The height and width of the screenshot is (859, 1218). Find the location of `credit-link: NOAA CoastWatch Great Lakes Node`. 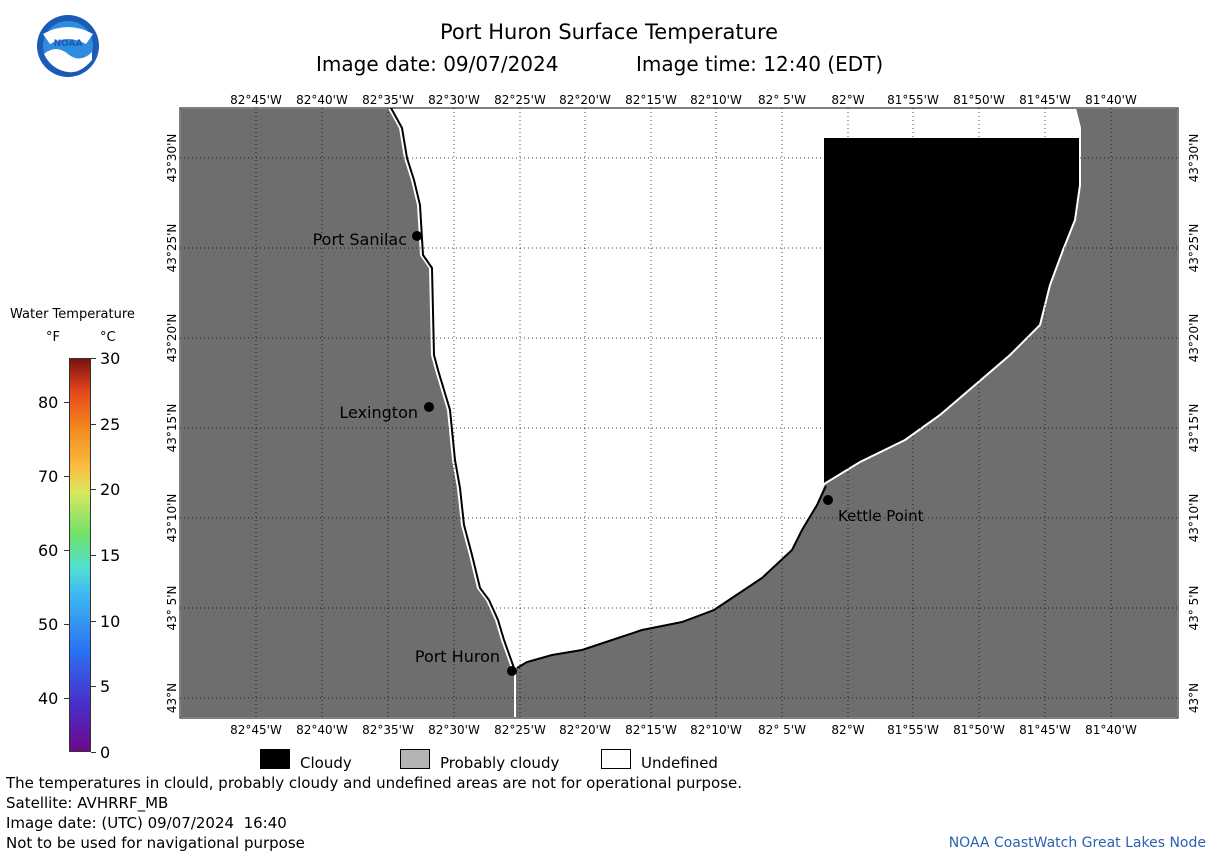

credit-link: NOAA CoastWatch Great Lakes Node is located at coordinates (1077, 843).